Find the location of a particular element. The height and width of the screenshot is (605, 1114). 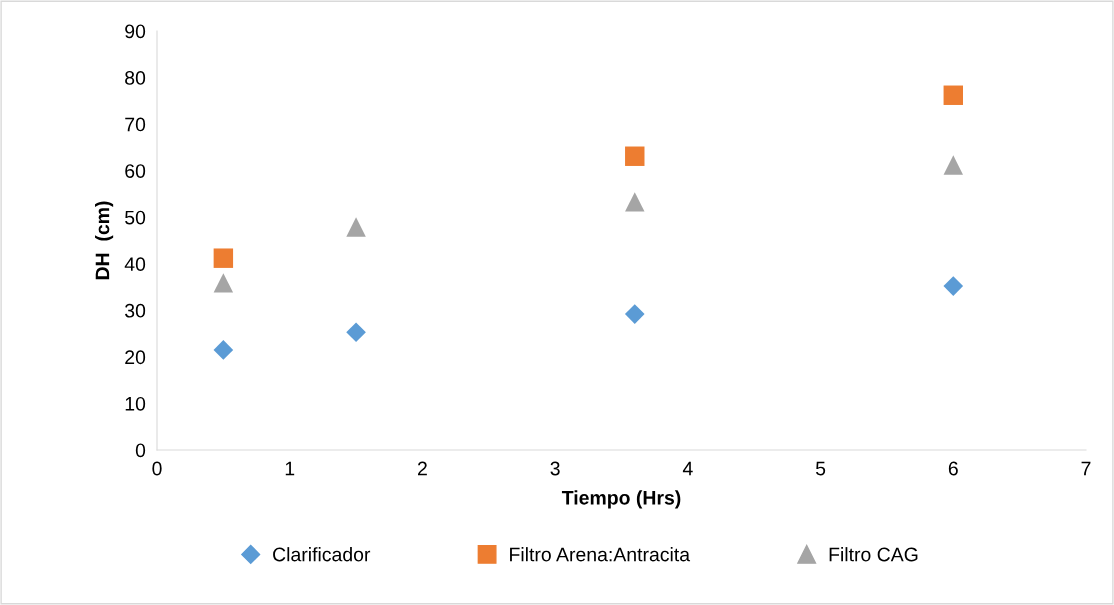

legend-label: Clarificador is located at coordinates (322, 554).